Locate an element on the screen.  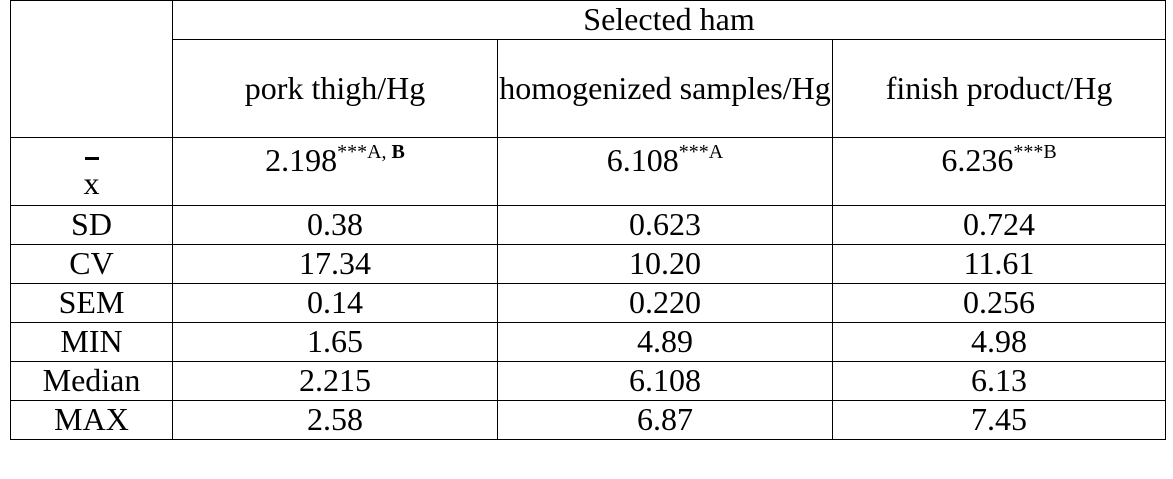
mean-value: 6.108 is located at coordinates (642, 160).